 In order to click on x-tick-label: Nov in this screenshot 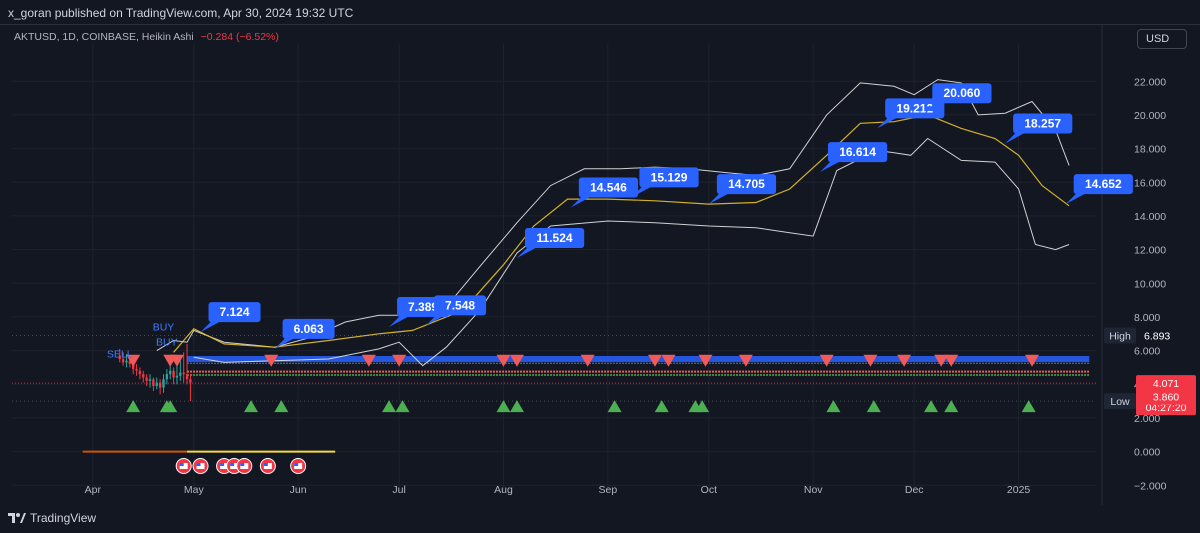, I will do `click(813, 490)`.